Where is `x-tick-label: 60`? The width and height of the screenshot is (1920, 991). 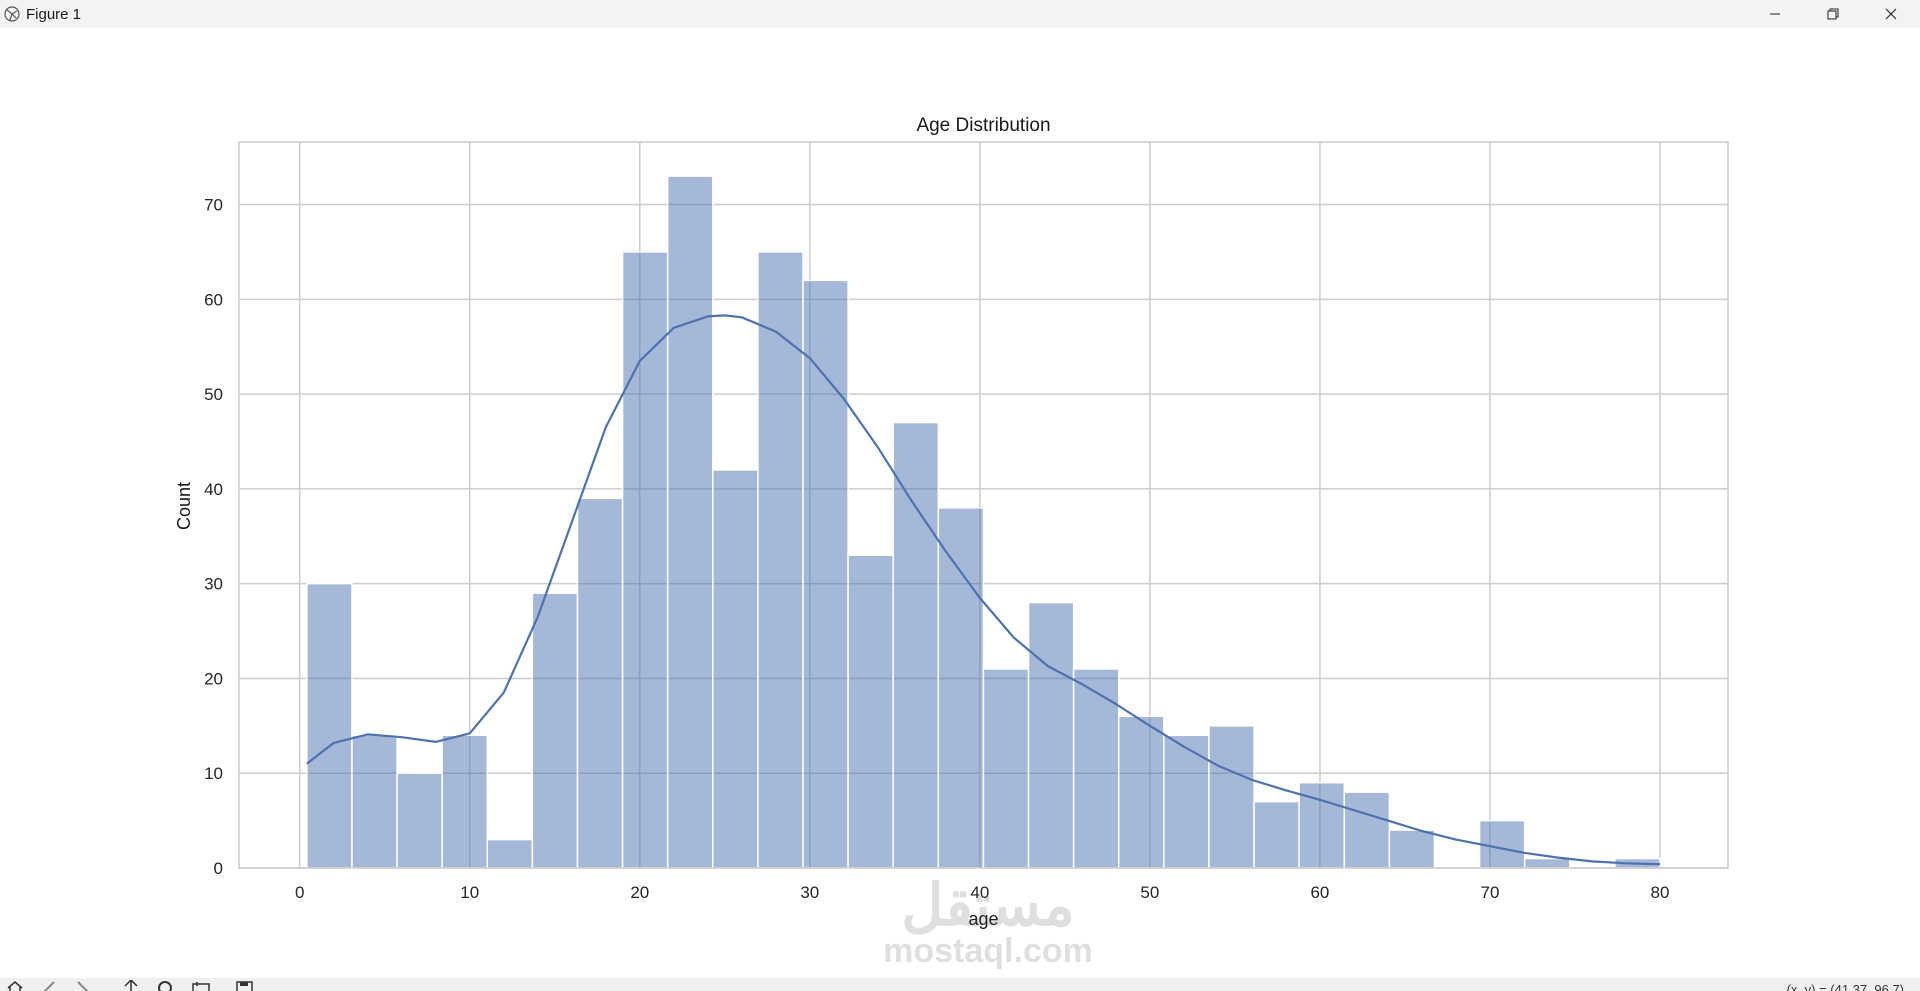 x-tick-label: 60 is located at coordinates (1319, 892).